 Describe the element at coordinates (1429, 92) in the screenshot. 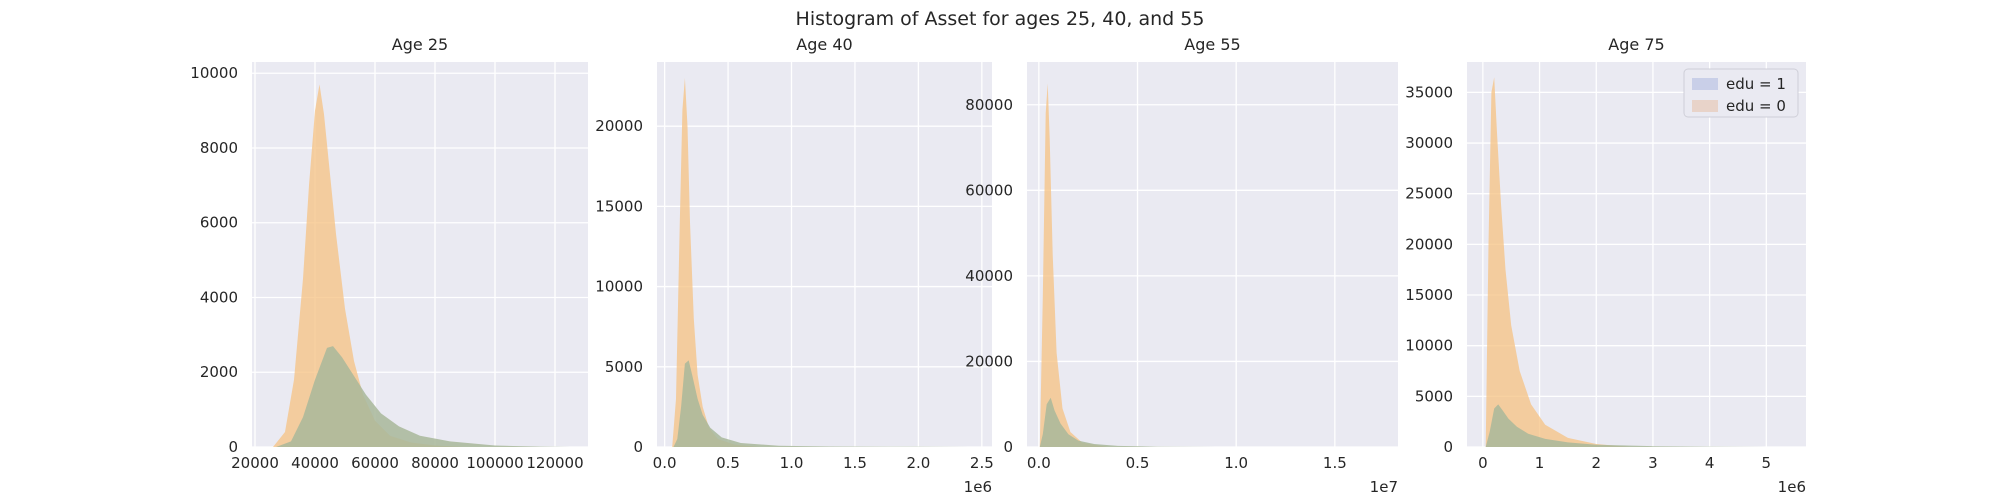

I see `y-tick-label: 35000` at that location.